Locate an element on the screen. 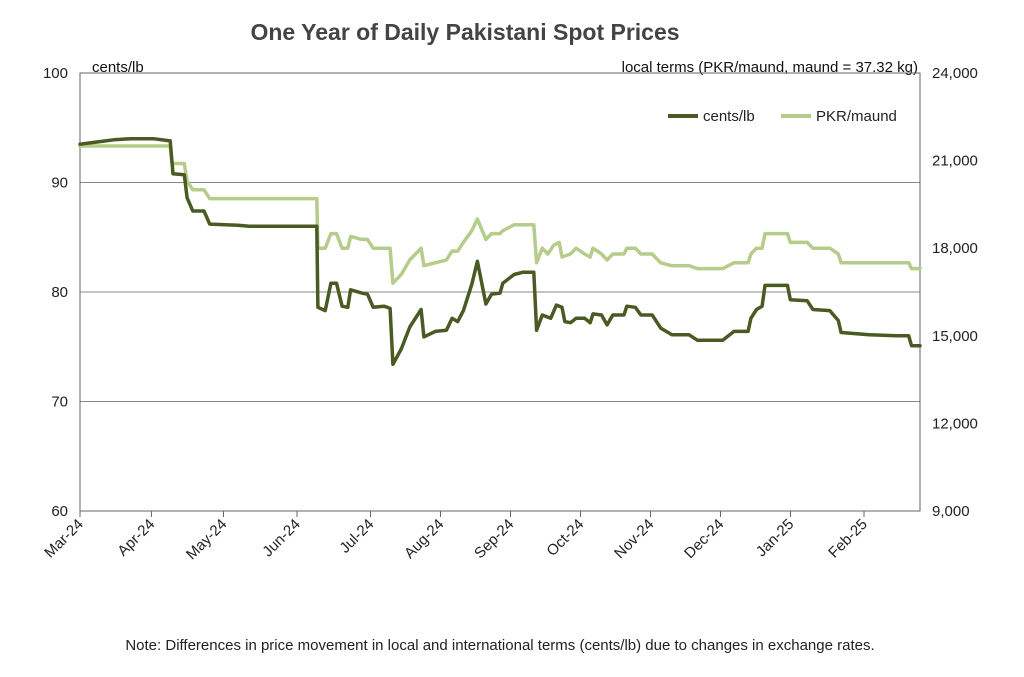 The width and height of the screenshot is (1024, 677). x-tick-label: Jan-25 is located at coordinates (775, 538).